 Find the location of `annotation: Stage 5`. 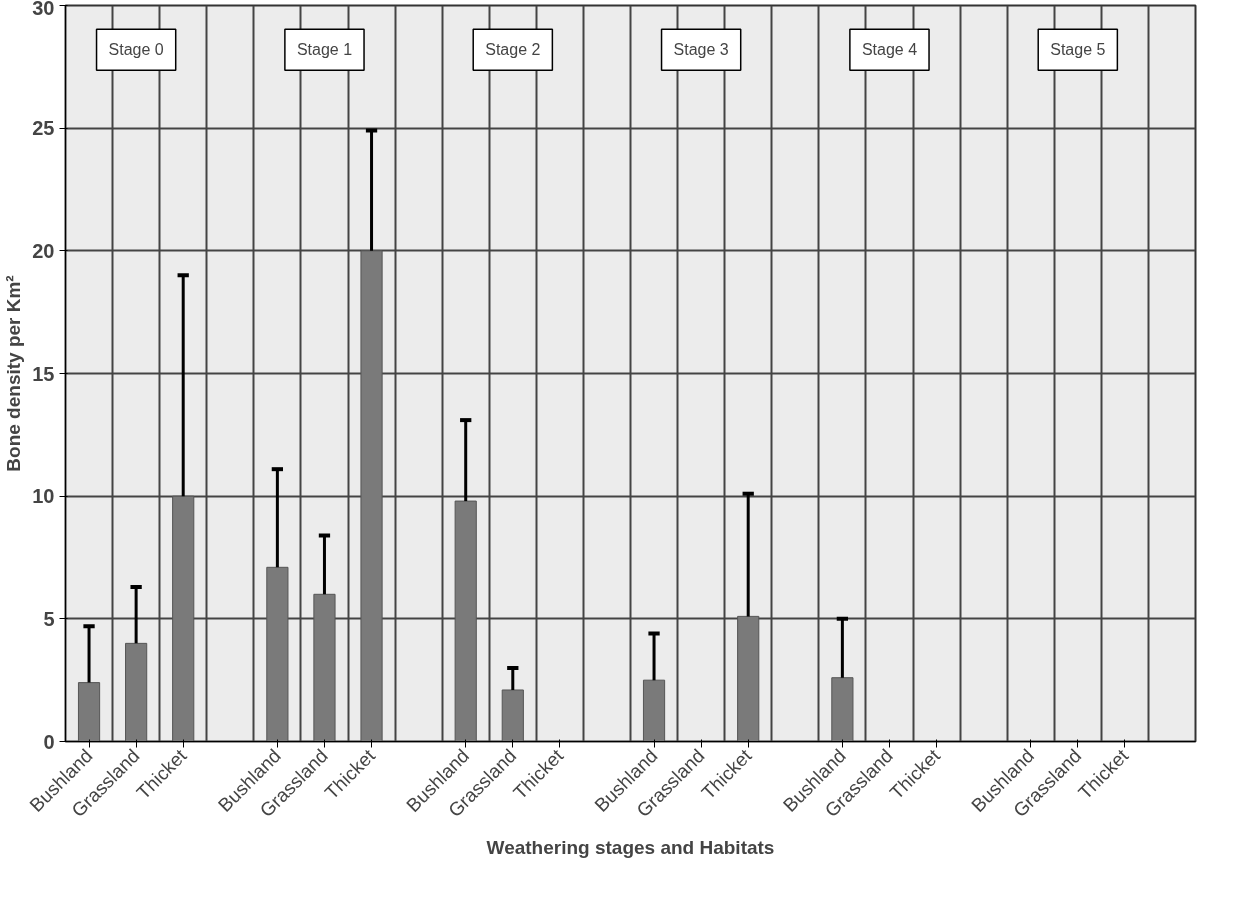

annotation: Stage 5 is located at coordinates (1078, 50).